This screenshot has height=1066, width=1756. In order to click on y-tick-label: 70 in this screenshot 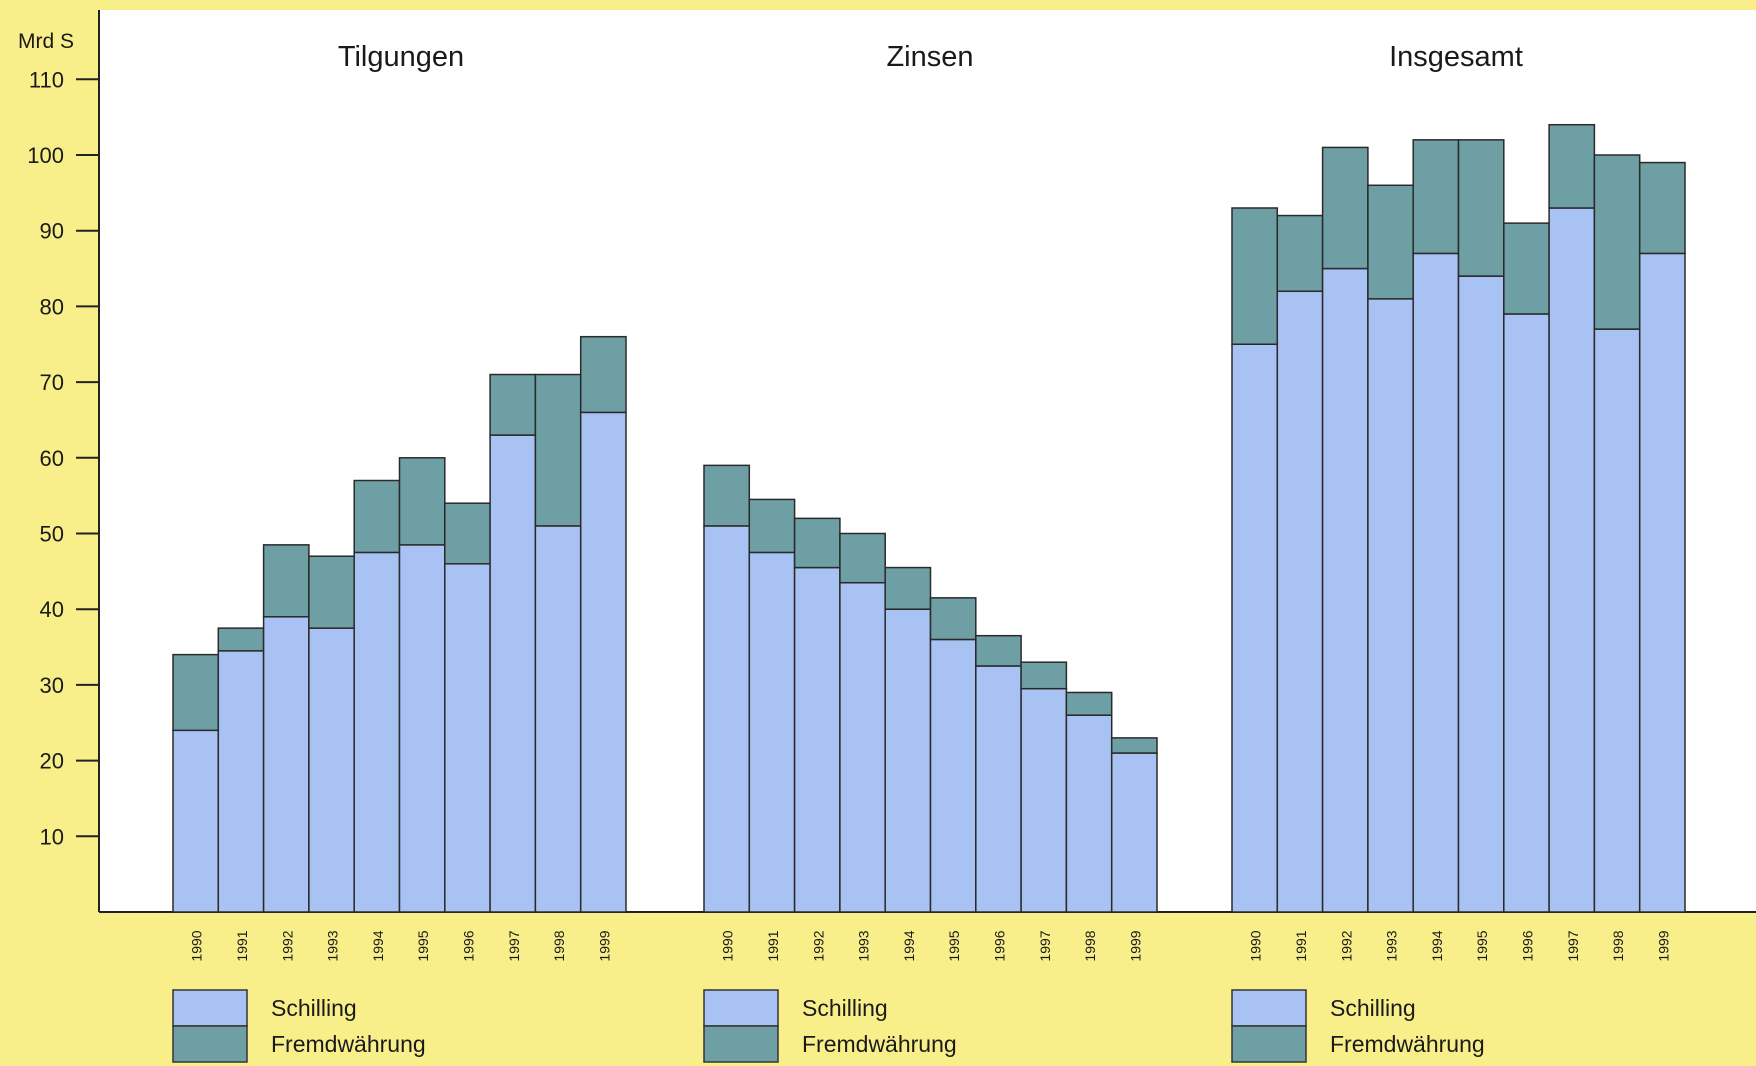, I will do `click(52, 382)`.